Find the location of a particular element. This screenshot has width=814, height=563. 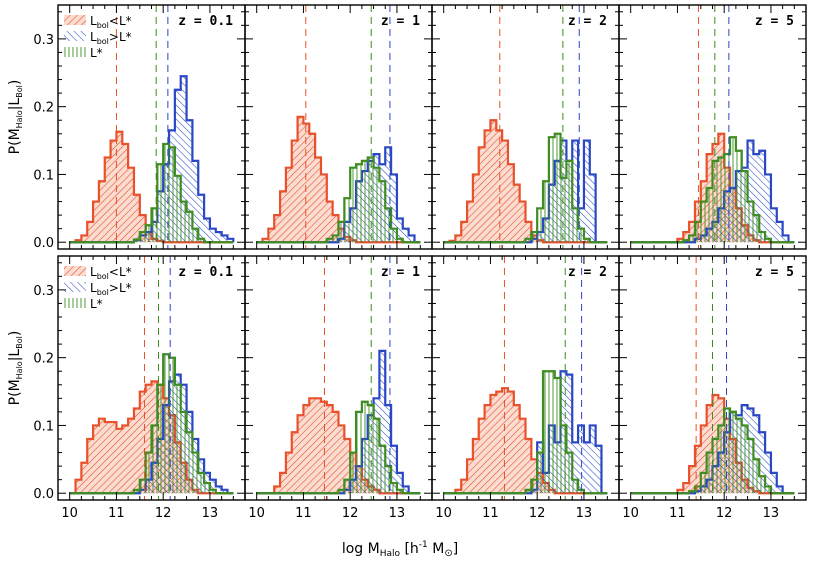

x-axis-title: log MHalo [h-1 M⊙] is located at coordinates (400, 549).